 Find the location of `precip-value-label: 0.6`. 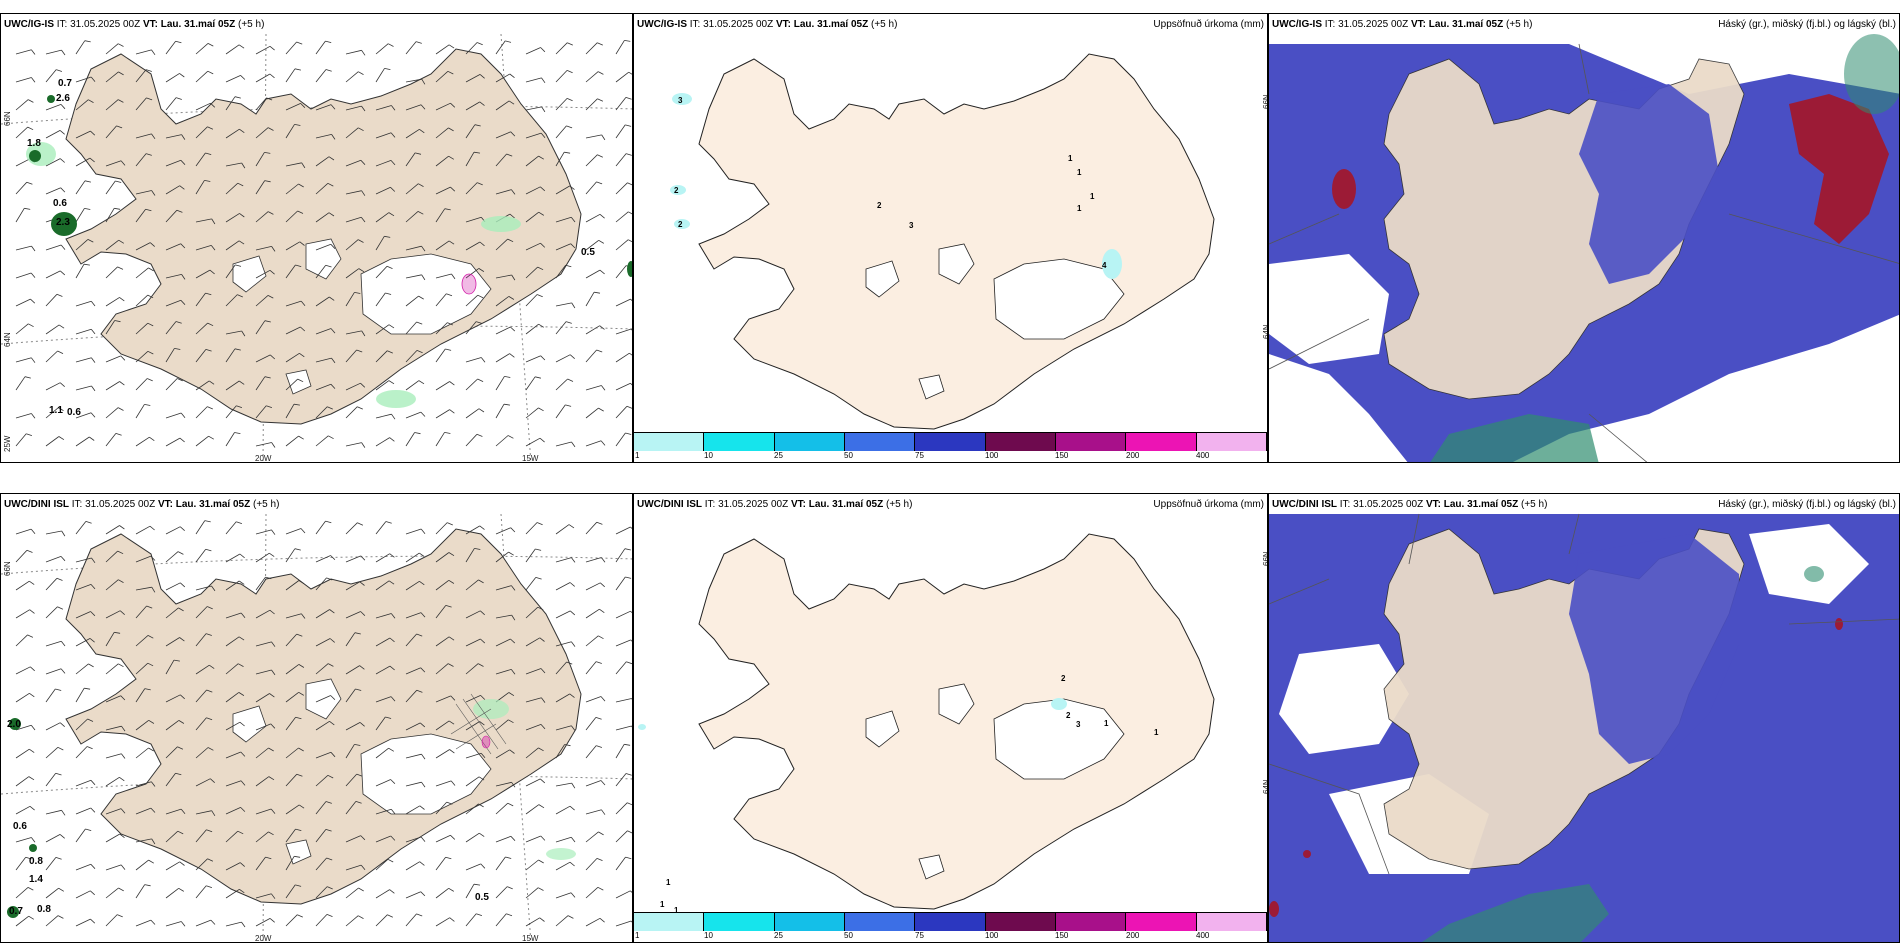

precip-value-label: 0.6 is located at coordinates (60, 203).